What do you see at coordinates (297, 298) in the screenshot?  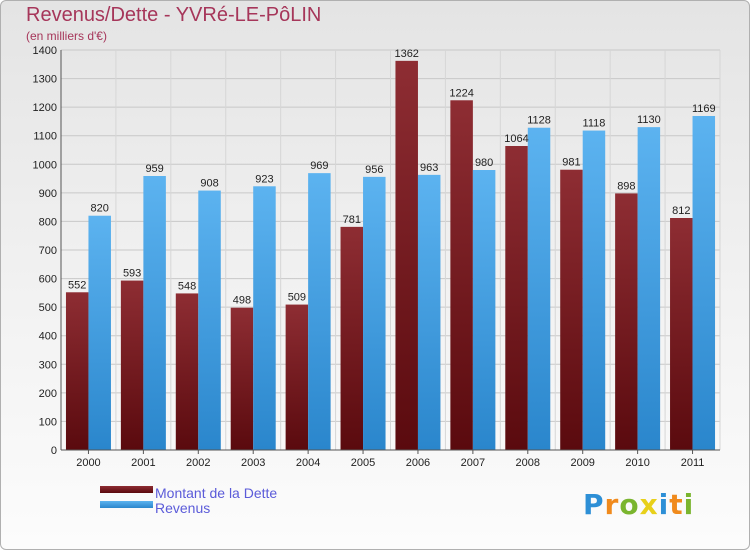 I see `data-label-dette: 509` at bounding box center [297, 298].